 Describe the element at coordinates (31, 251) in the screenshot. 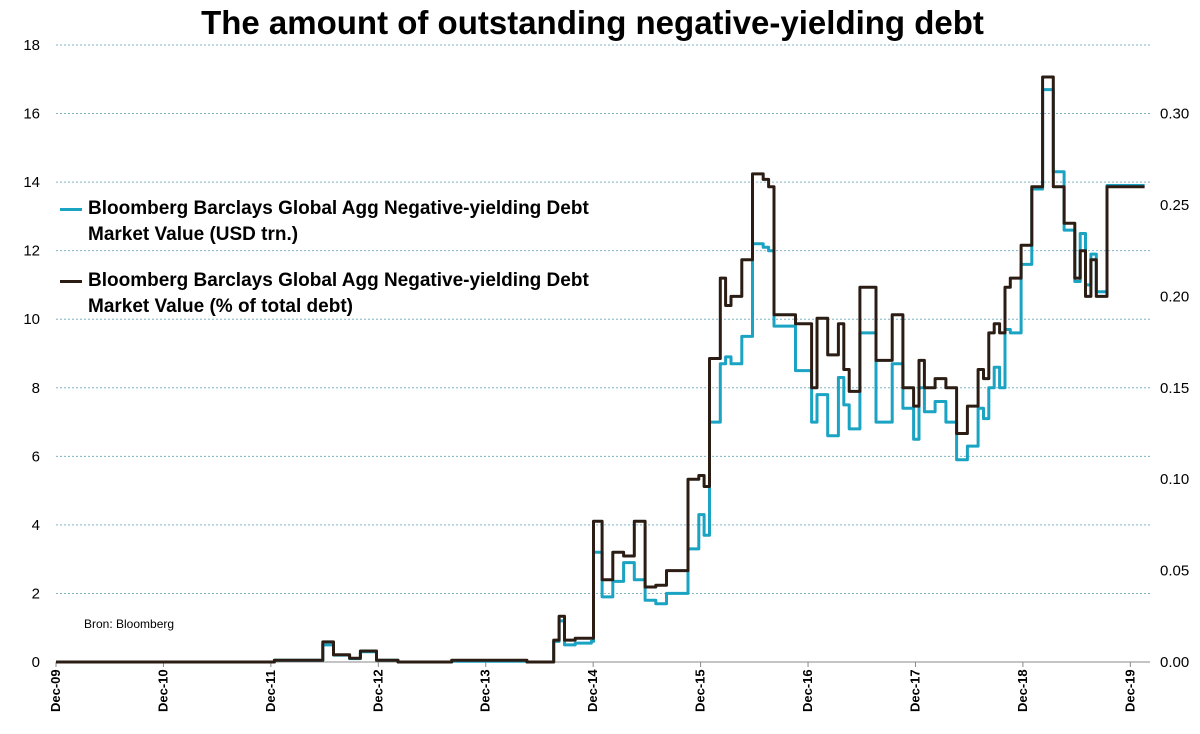

I see `left-tick-label: 12` at that location.